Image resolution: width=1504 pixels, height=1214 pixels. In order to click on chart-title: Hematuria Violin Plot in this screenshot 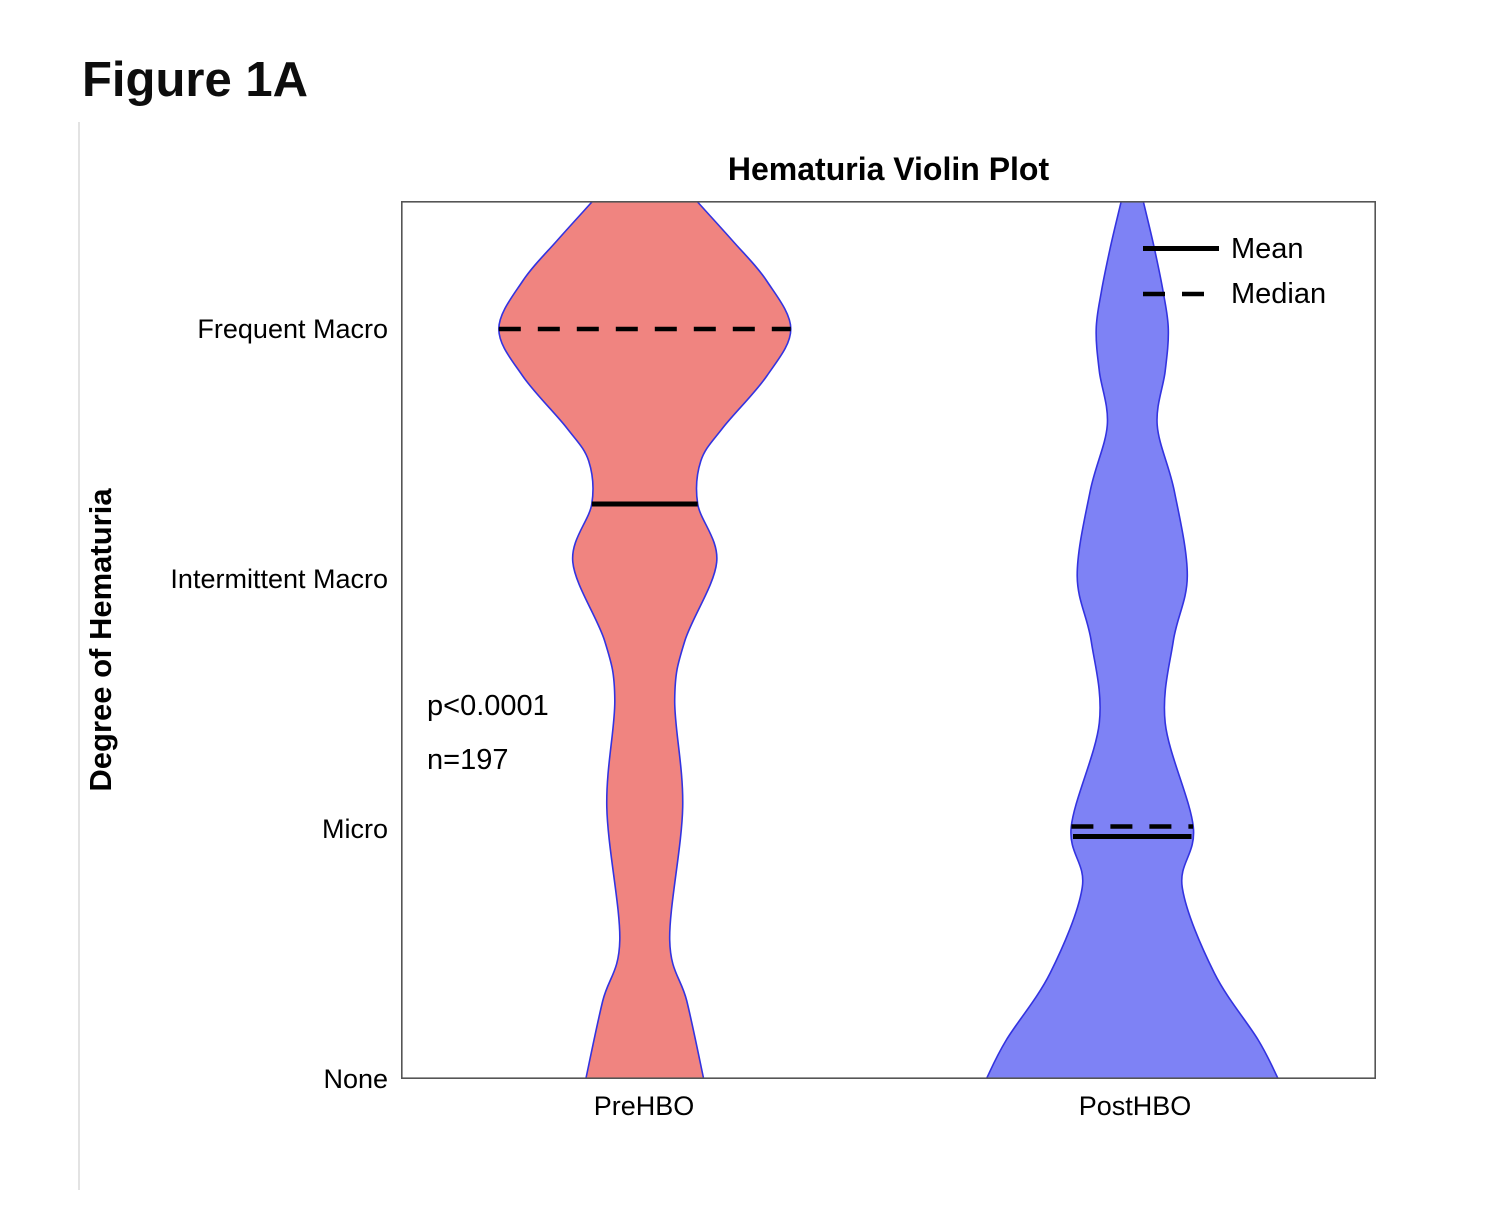, I will do `click(888, 169)`.